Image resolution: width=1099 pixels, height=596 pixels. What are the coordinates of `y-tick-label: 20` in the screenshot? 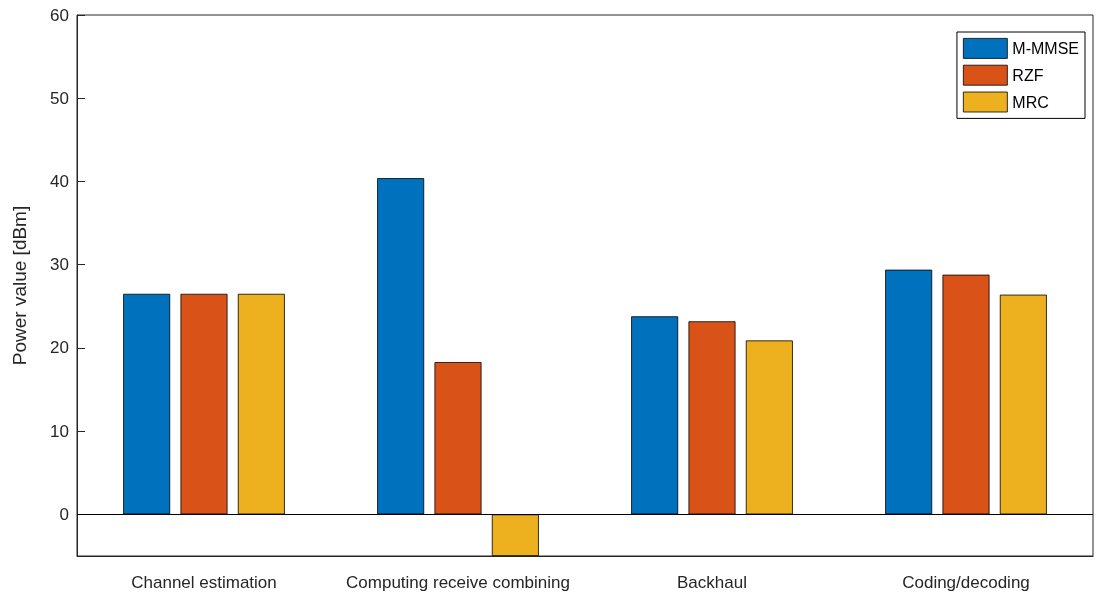 It's located at (59, 348).